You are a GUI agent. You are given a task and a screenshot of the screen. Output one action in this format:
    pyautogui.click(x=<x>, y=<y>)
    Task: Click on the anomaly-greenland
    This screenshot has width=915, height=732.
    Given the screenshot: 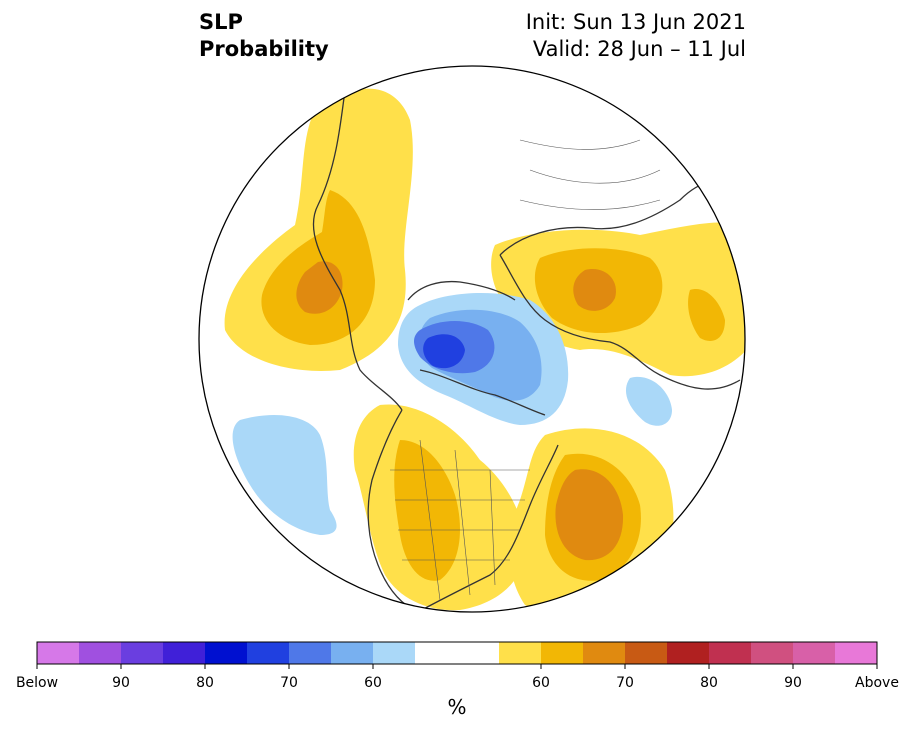 What is the action you would take?
    pyautogui.click(x=483, y=359)
    